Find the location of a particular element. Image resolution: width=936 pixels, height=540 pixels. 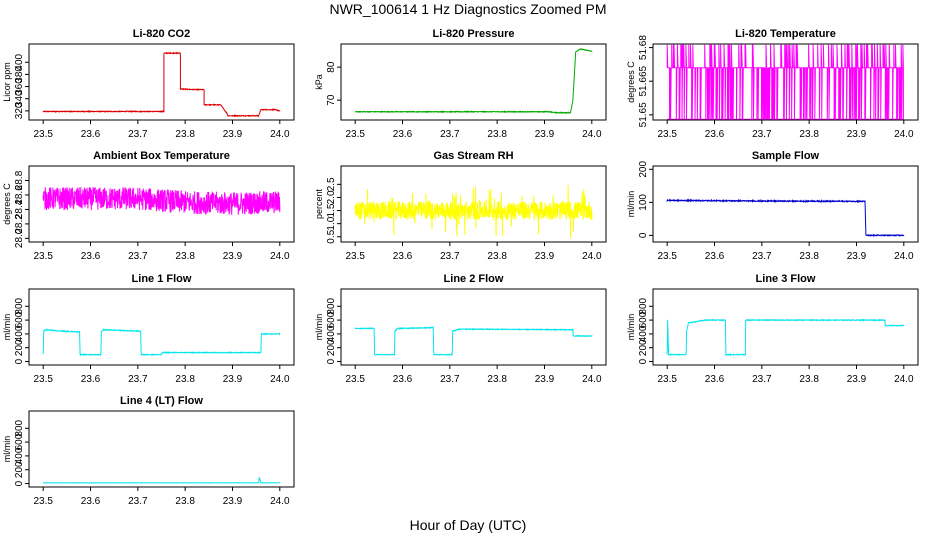

y-tick-label: 1.5 is located at coordinates (331, 210).